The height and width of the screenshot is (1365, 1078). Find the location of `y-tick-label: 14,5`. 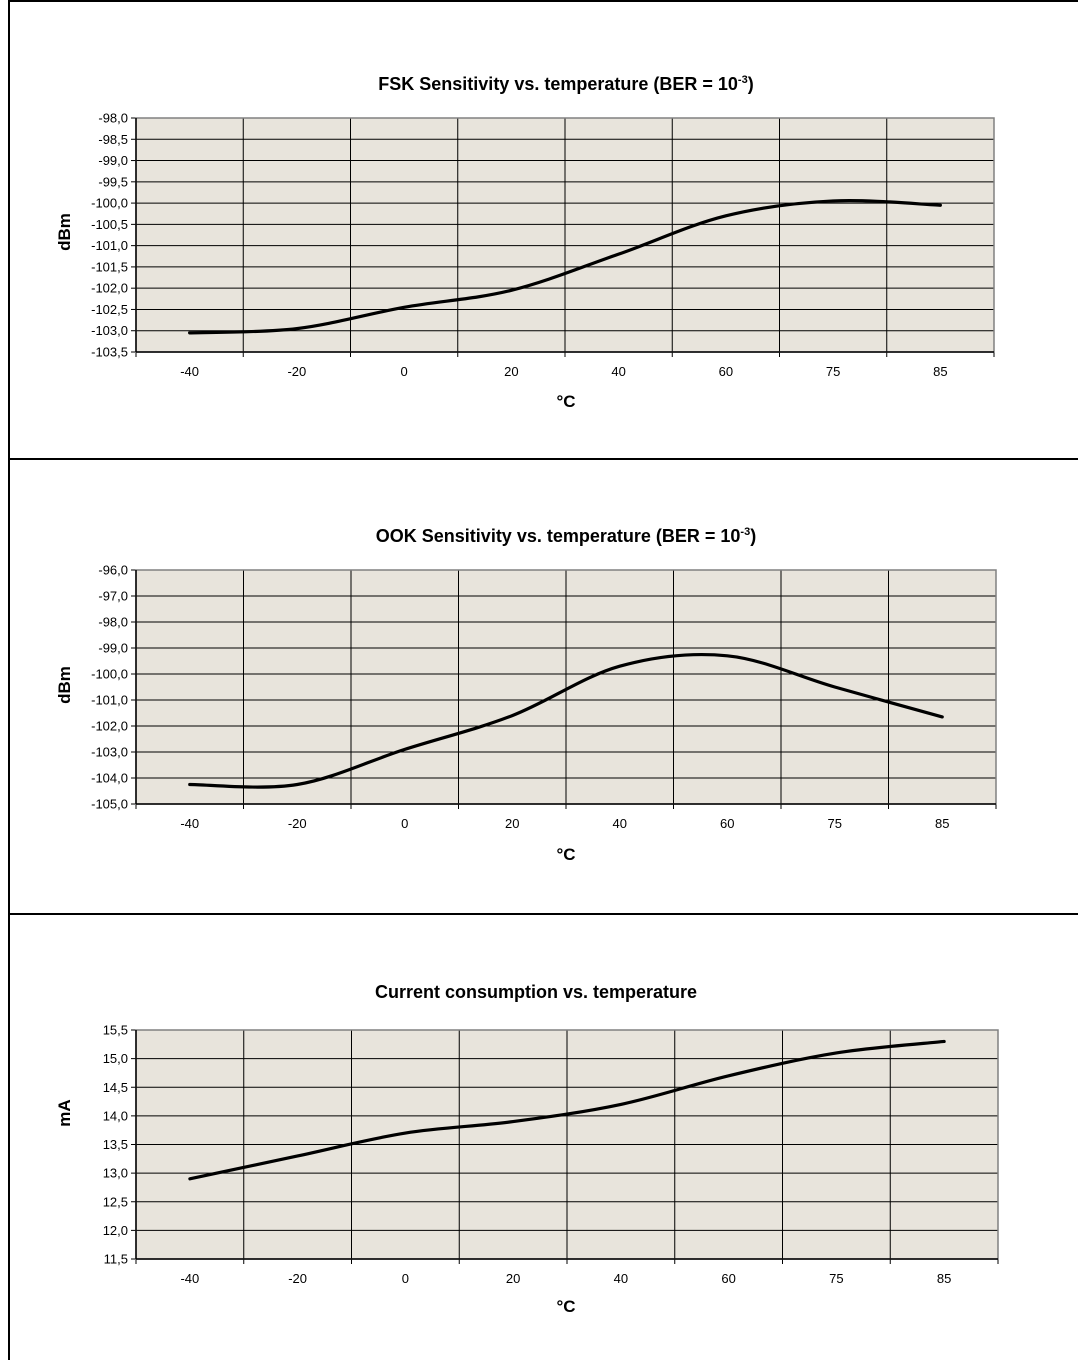

y-tick-label: 14,5 is located at coordinates (115, 1087).